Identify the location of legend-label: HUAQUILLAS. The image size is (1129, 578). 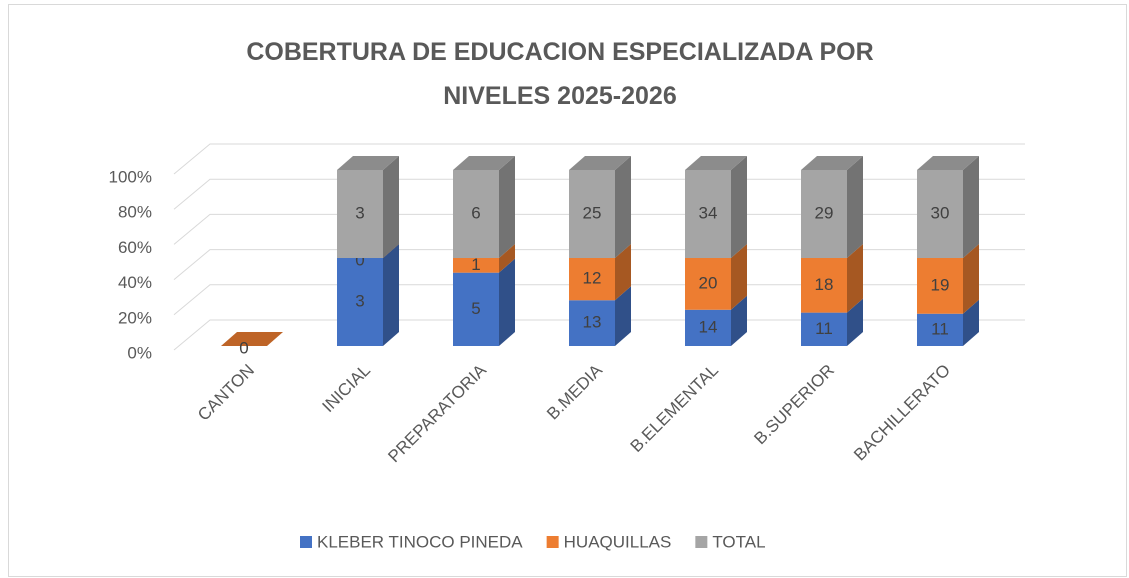
(618, 541).